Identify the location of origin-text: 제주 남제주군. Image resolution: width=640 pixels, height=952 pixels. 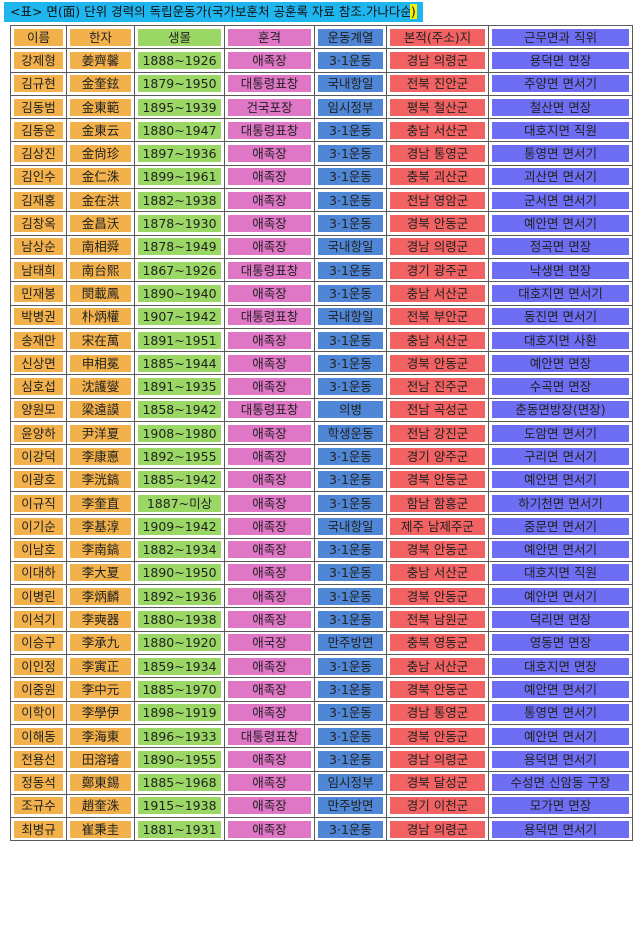
(437, 526).